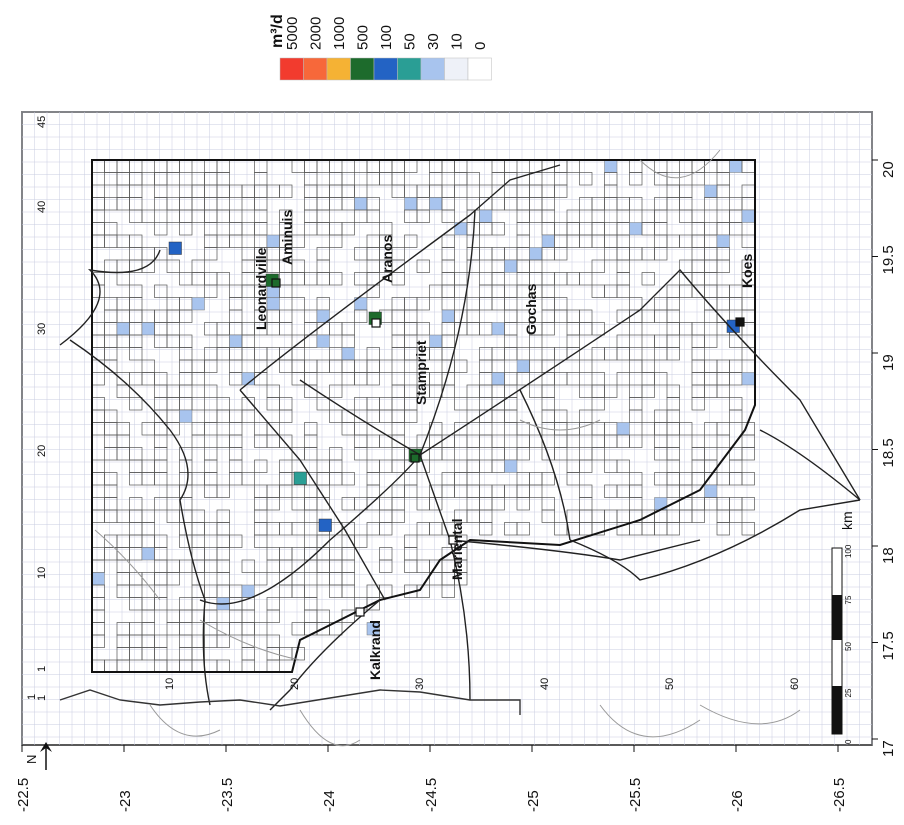  I want to click on town-label: Mariental, so click(457, 549).